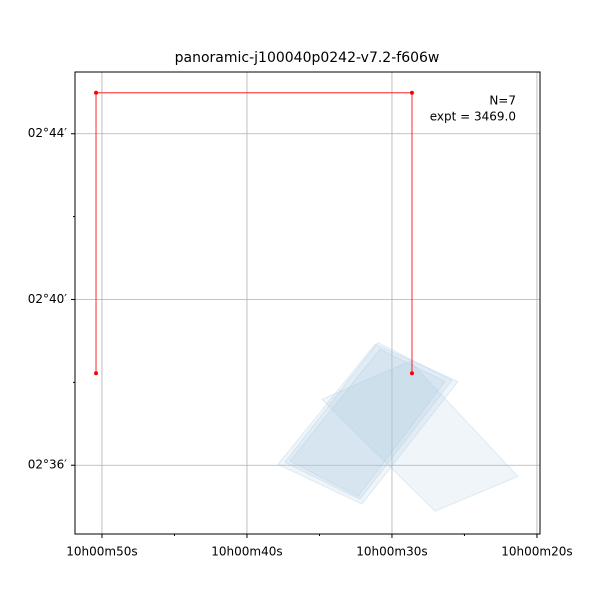 The width and height of the screenshot is (600, 600). I want to click on y-tick-label: 02°40′, so click(48, 299).